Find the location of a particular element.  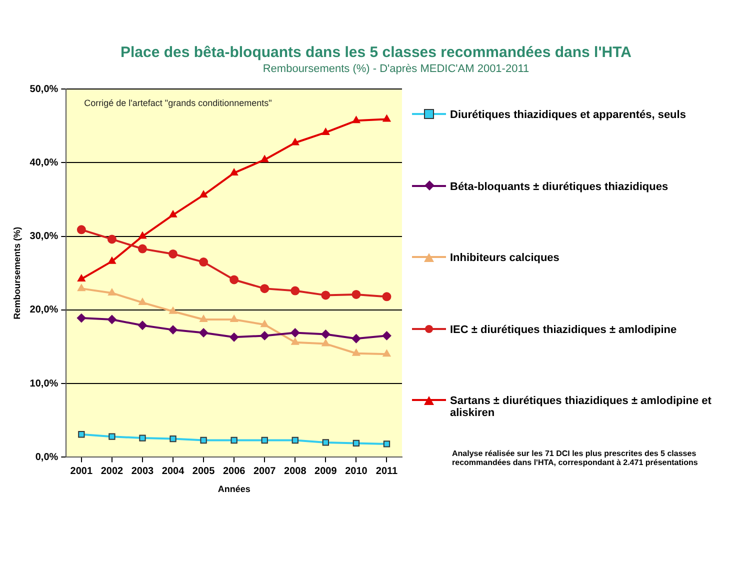

x-tick-label: 2008 is located at coordinates (295, 471).